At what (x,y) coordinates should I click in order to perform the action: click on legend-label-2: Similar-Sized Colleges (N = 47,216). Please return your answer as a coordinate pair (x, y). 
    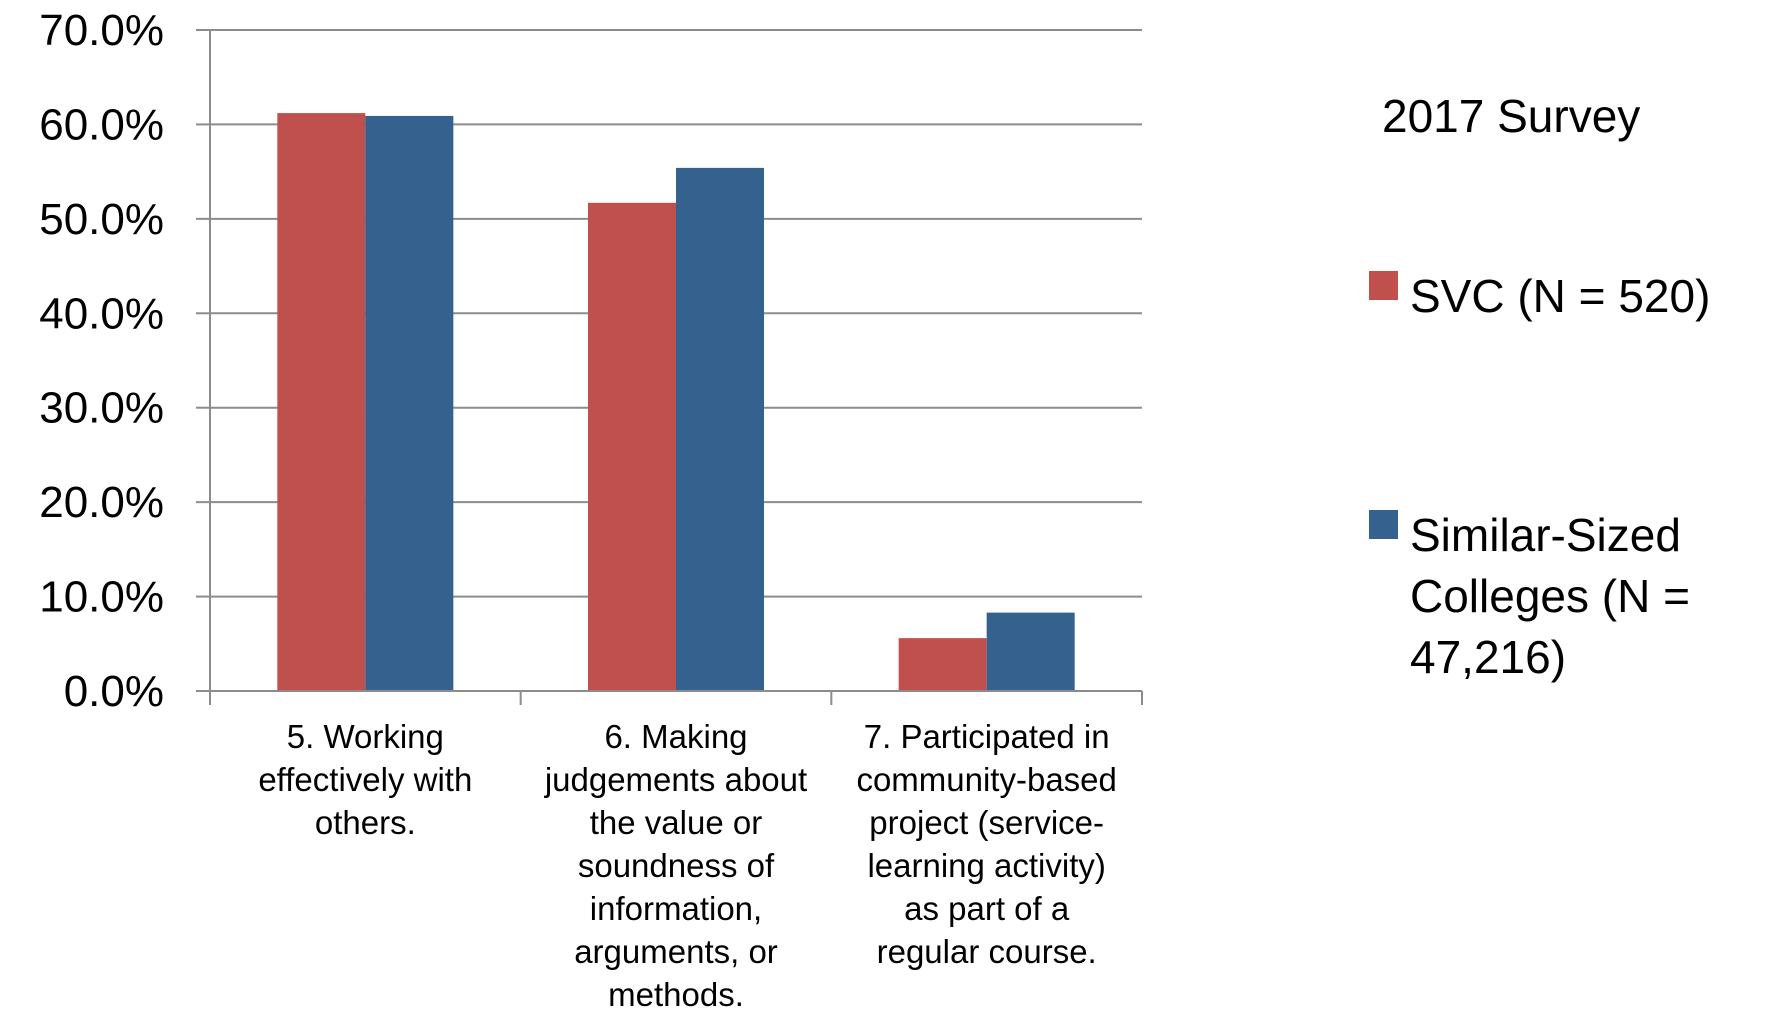
    Looking at the image, I should click on (1550, 596).